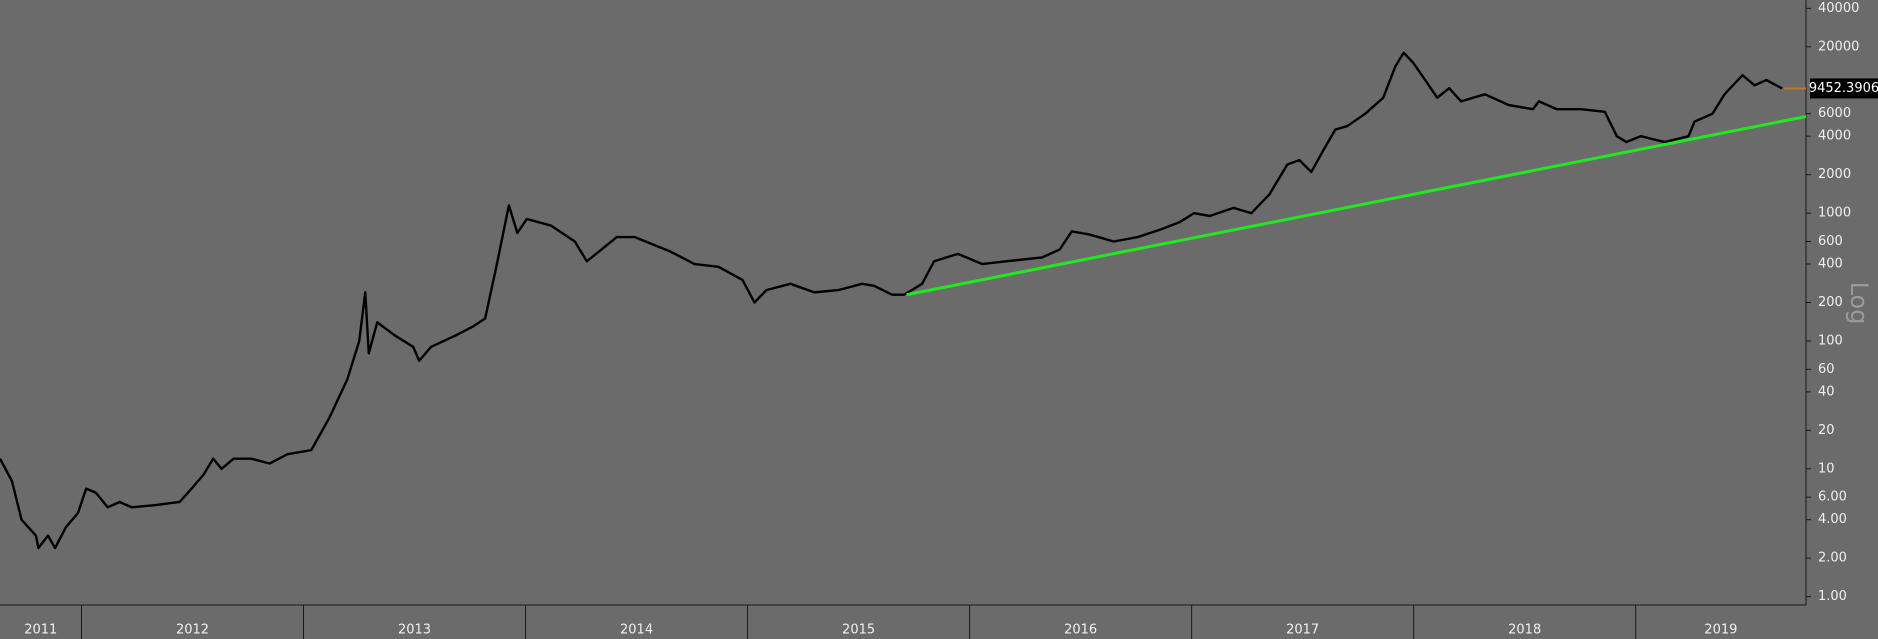  Describe the element at coordinates (1838, 8) in the screenshot. I see `y-tick-label: 40000` at that location.